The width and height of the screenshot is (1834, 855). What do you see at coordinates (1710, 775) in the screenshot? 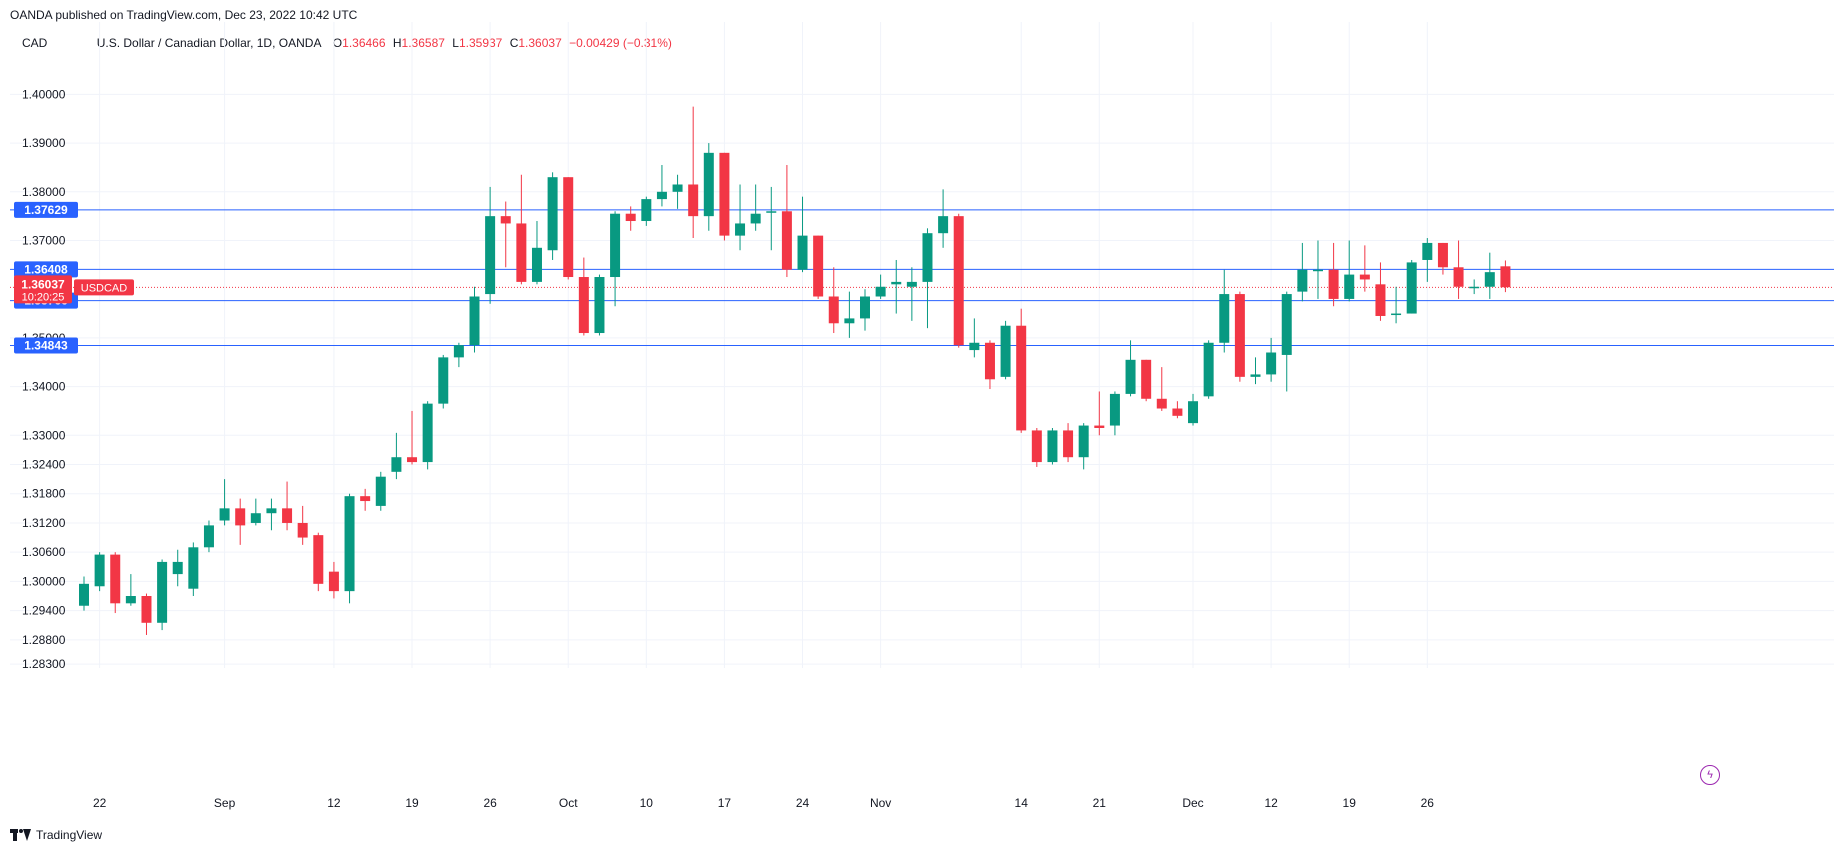
I see `lightning-icon: ϟ` at bounding box center [1710, 775].